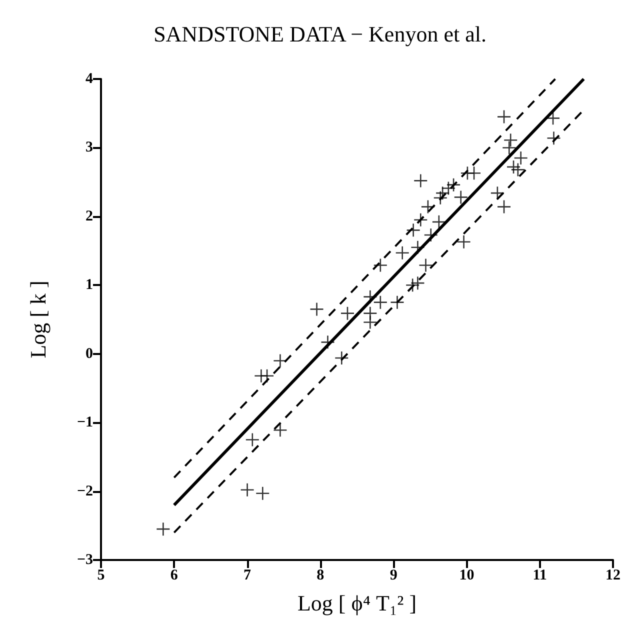  I want to click on x-tick-label: 8, so click(320, 576).